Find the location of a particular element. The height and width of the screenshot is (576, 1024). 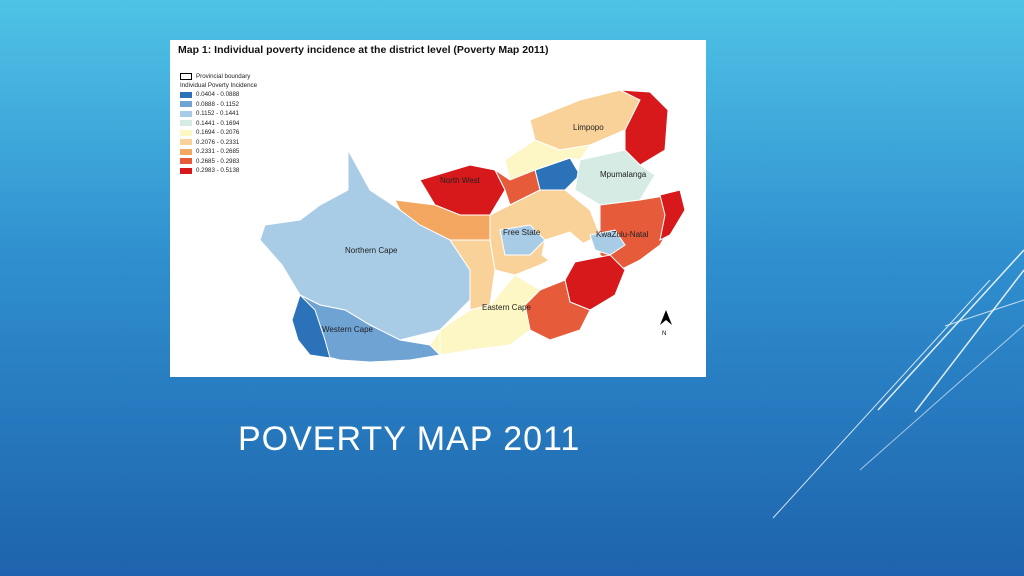

legend-range-label: 0.1694 - 0.2076 is located at coordinates (218, 133).